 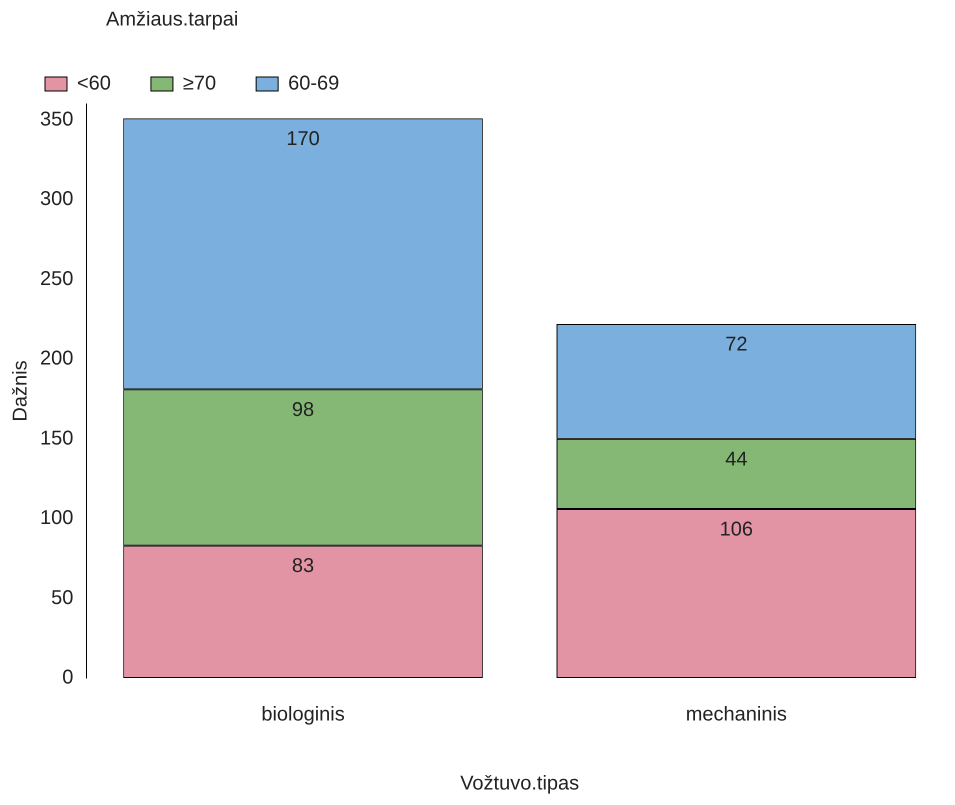 I want to click on y-tick-label: 300, so click(x=57, y=199).